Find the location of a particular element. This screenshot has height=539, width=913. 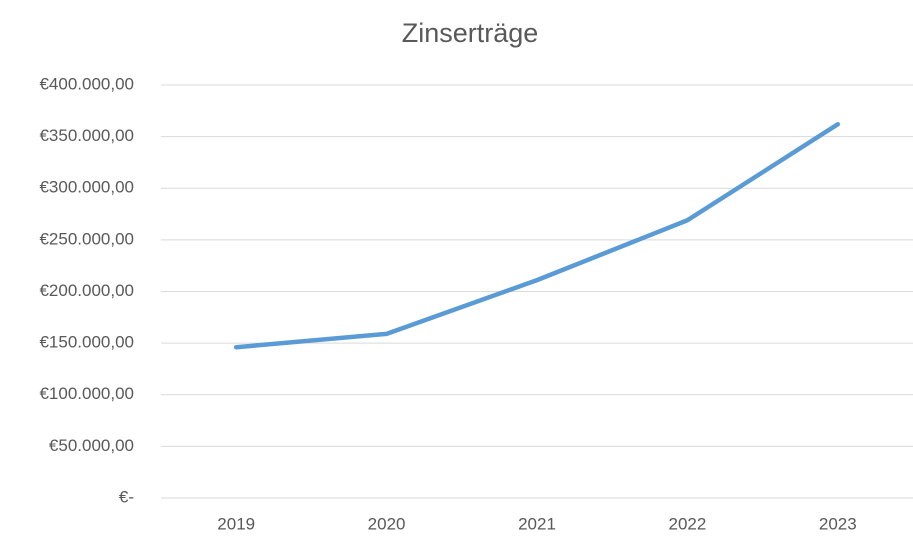

y-tick-label: €50.000,00 is located at coordinates (91, 445).